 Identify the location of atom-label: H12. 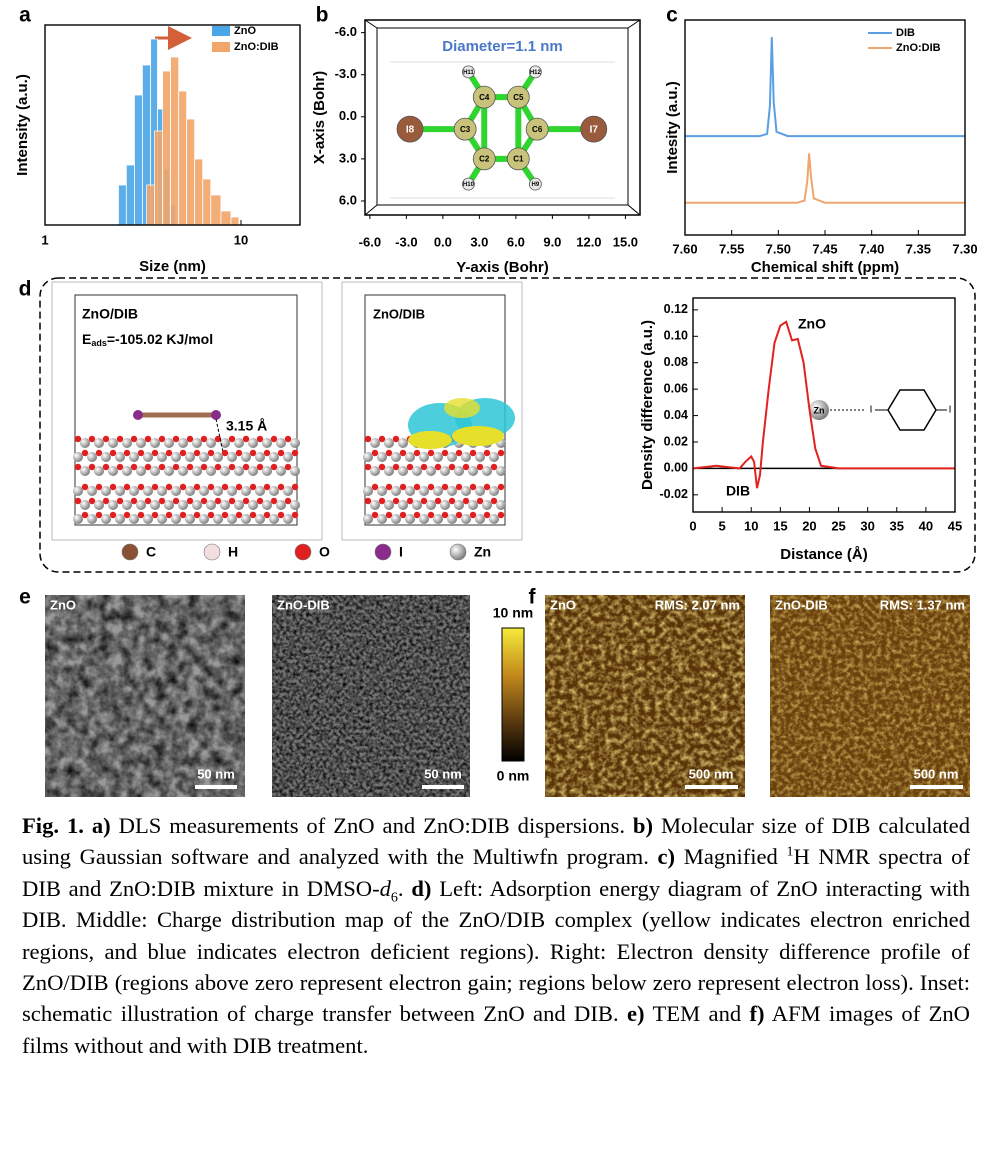
(536, 73).